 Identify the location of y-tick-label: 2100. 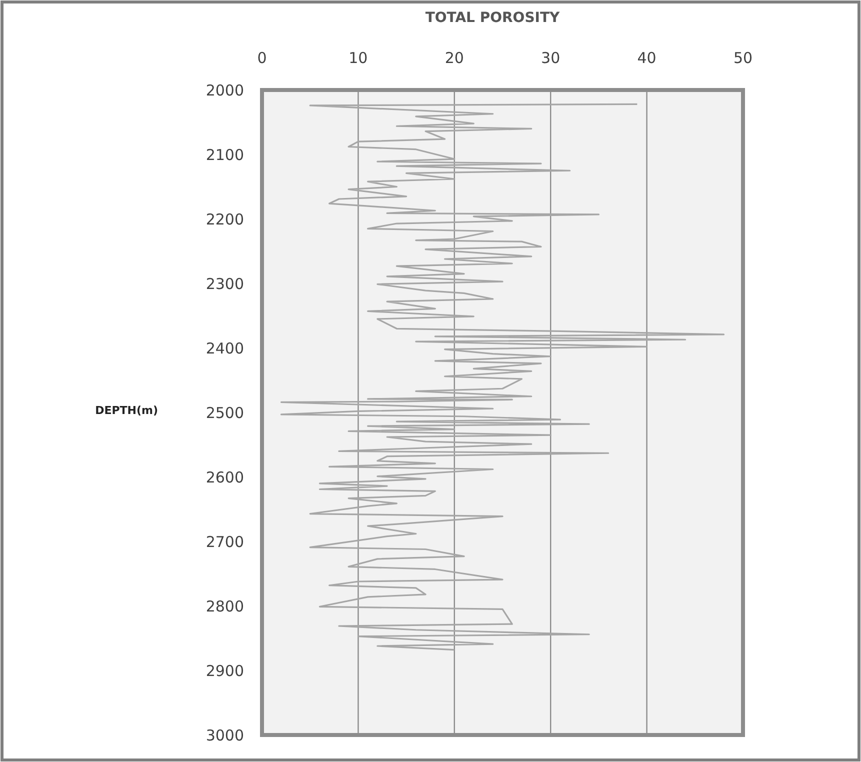
(225, 155).